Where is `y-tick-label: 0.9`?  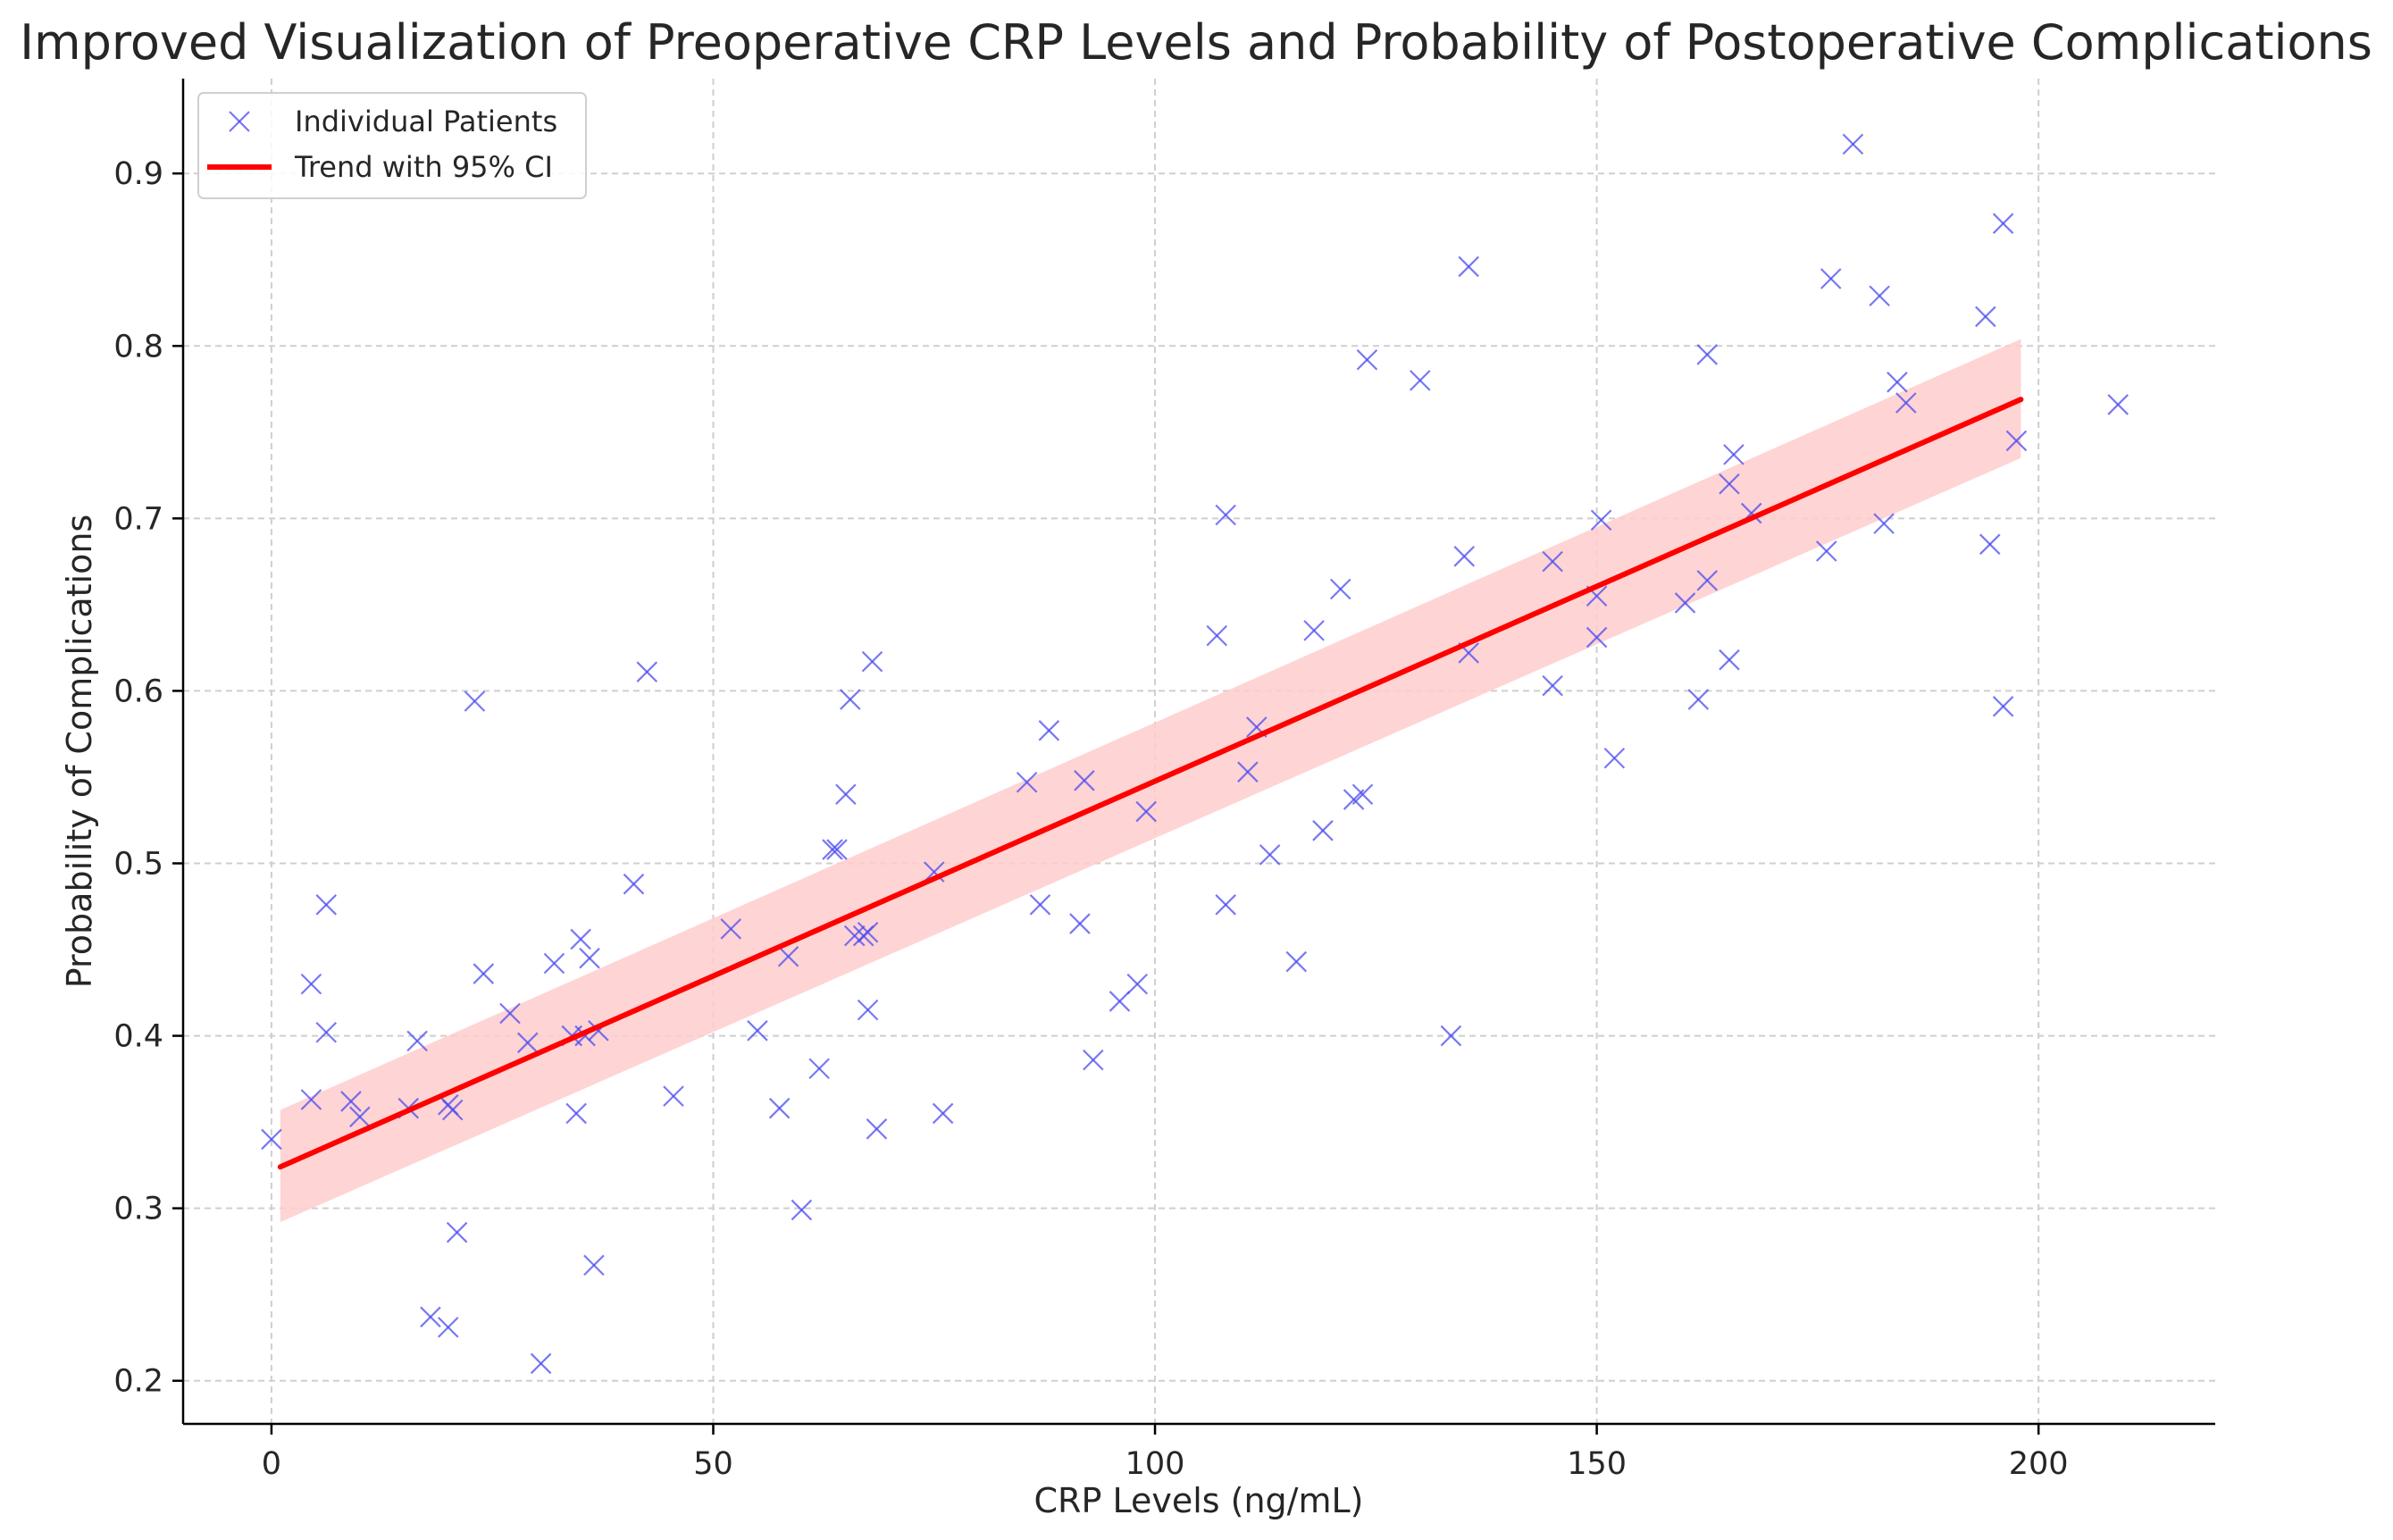
y-tick-label: 0.9 is located at coordinates (138, 174).